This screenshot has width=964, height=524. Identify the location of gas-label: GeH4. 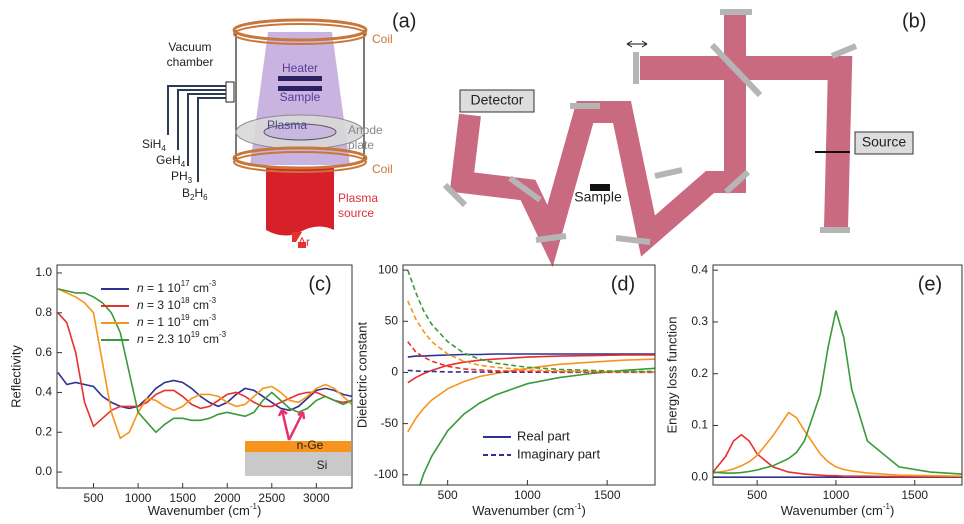
(171, 161).